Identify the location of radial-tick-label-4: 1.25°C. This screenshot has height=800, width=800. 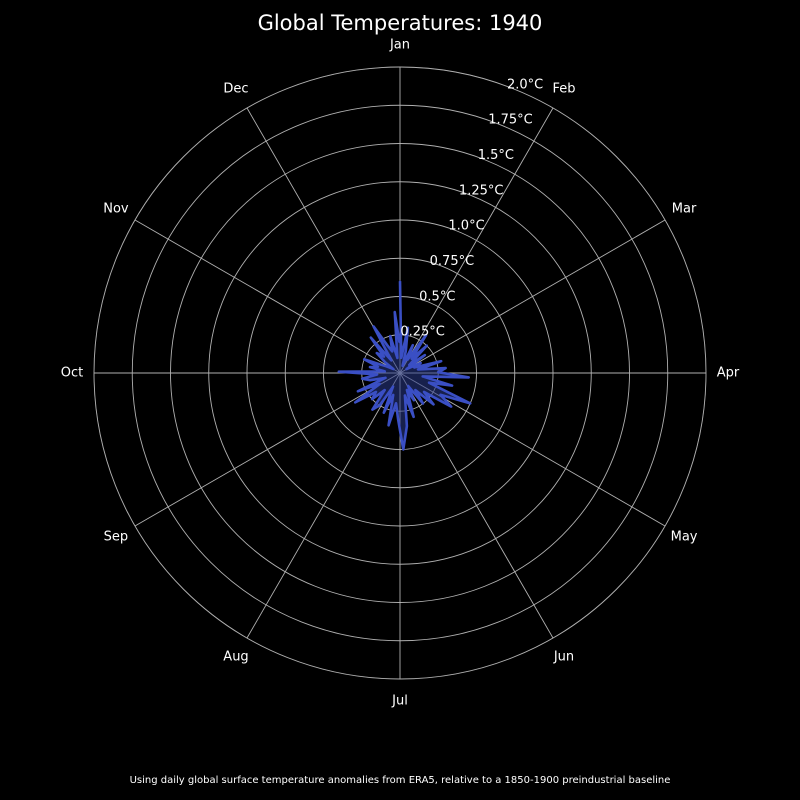
(481, 190).